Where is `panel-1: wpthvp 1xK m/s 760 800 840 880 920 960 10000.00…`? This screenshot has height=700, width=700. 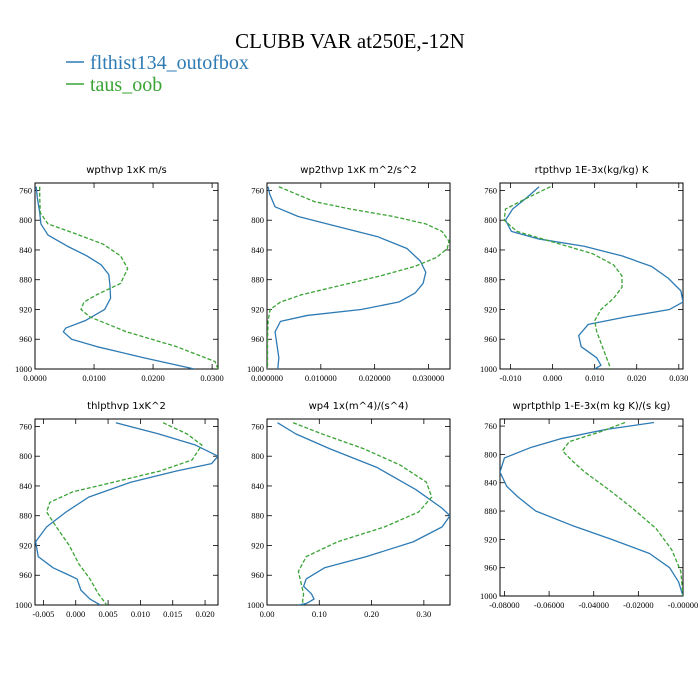
panel-1: wpthvp 1xK m/s 760 800 840 880 920 960 10000.00… is located at coordinates (119, 274).